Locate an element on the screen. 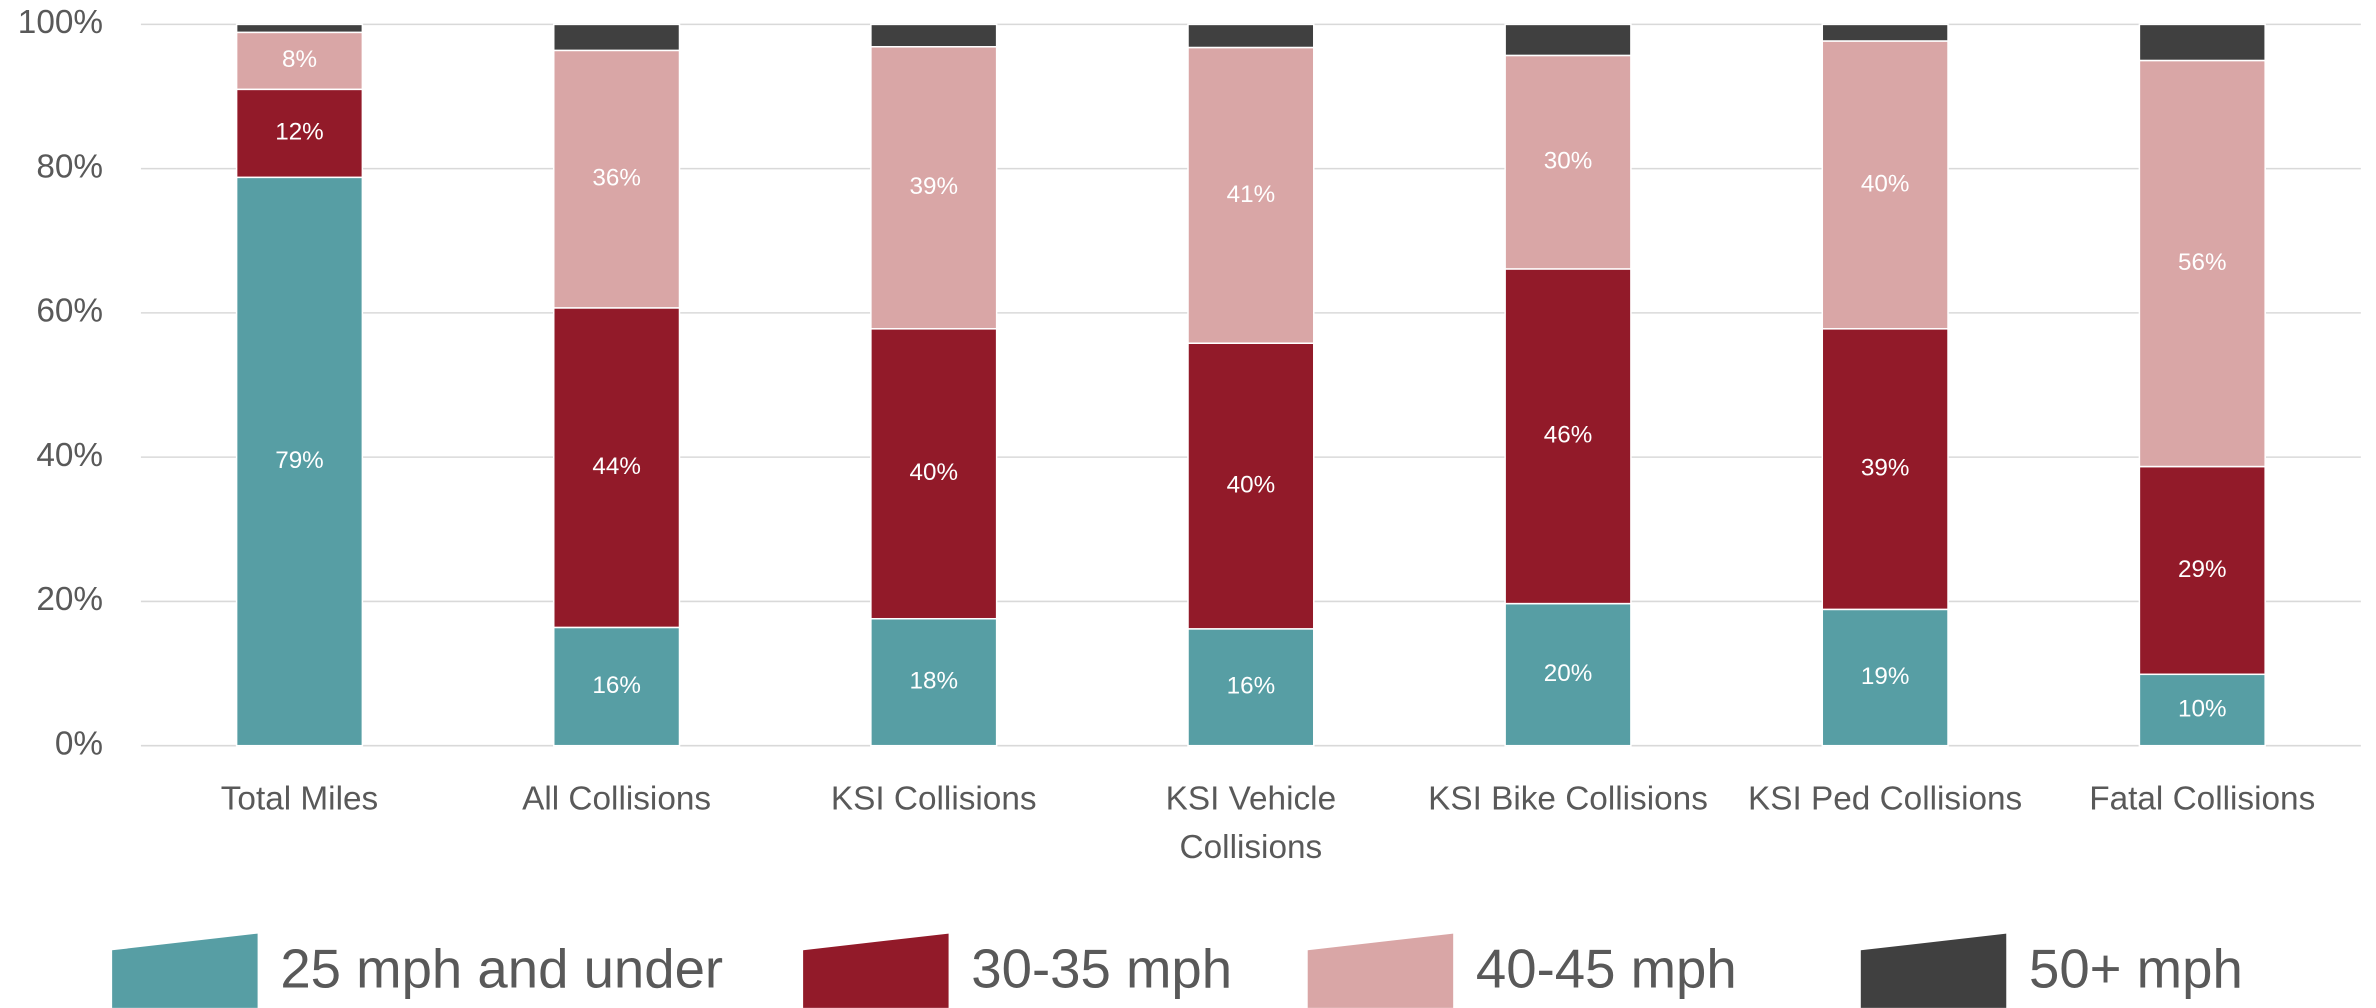 This screenshot has height=1008, width=2376. x-tick-label-box: Total Miles is located at coordinates (299, 798).